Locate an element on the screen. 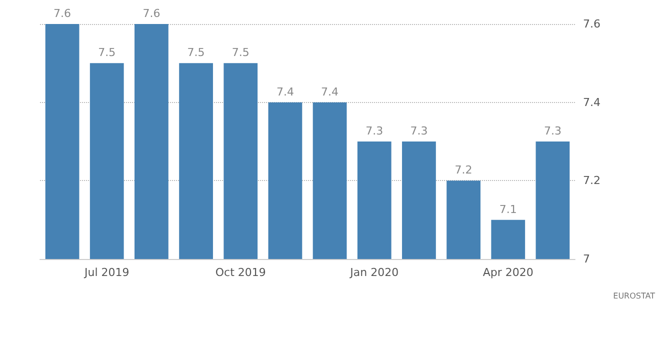  y-tick-label: 7.6 is located at coordinates (591, 24).